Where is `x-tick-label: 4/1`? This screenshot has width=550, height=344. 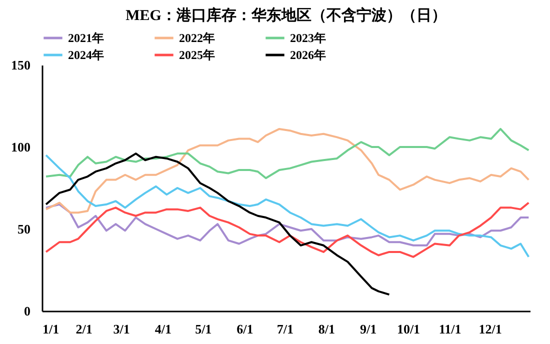 x-tick-label: 4/1 is located at coordinates (163, 329).